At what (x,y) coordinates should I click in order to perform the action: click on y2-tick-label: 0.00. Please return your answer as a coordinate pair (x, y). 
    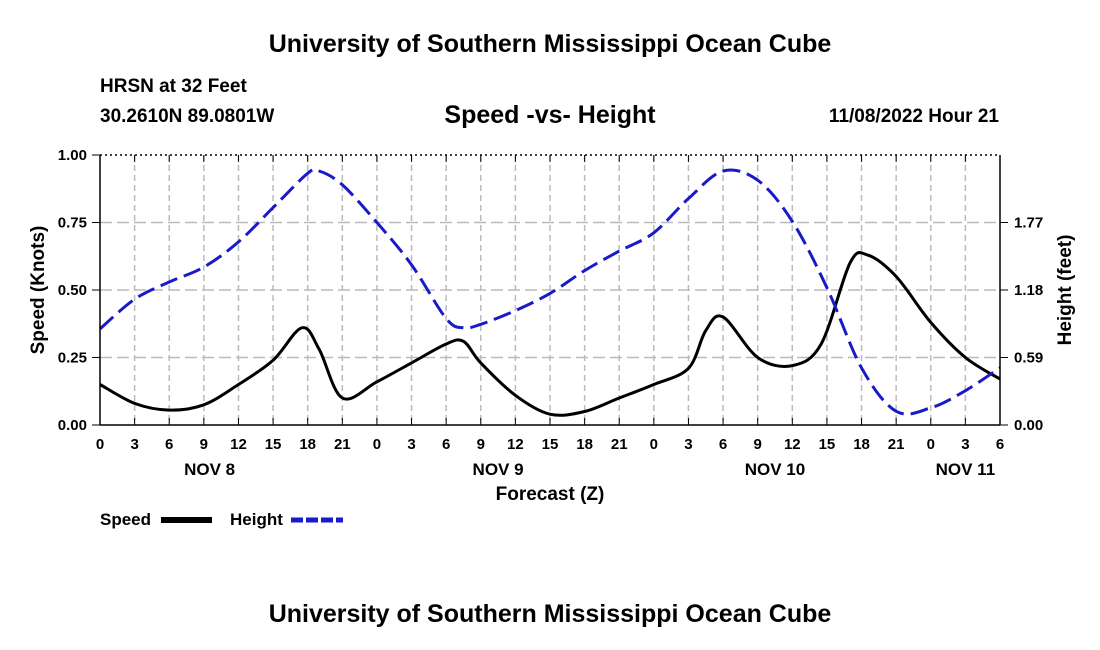
    Looking at the image, I should click on (1028, 425).